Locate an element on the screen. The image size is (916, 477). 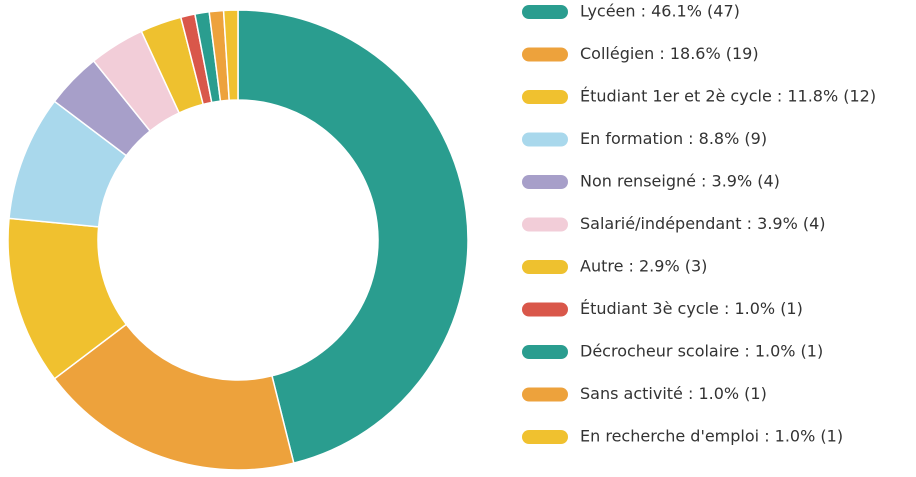
legend-label: Collégien : 18.6% (19) is located at coordinates (669, 53).